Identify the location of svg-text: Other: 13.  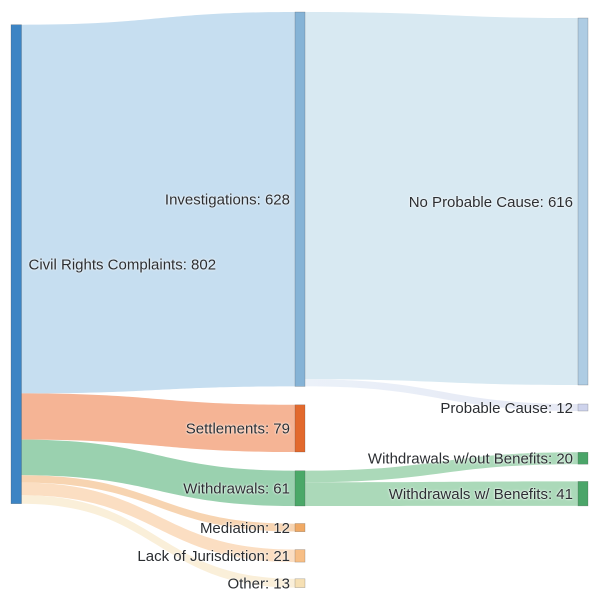
(258, 583).